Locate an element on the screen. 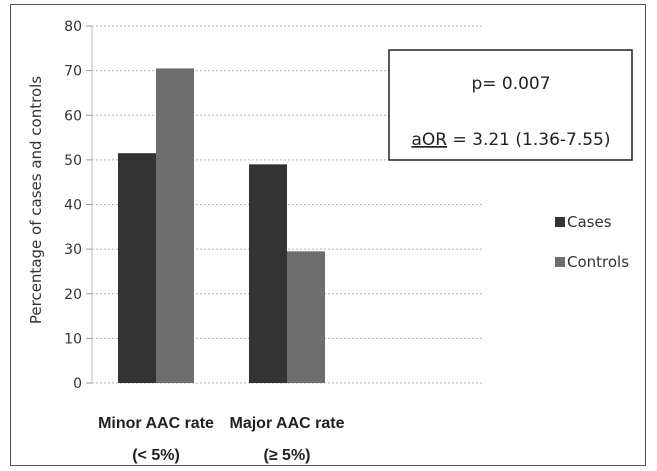 The width and height of the screenshot is (657, 471). p-value-text: p= 0.007 is located at coordinates (510, 84).